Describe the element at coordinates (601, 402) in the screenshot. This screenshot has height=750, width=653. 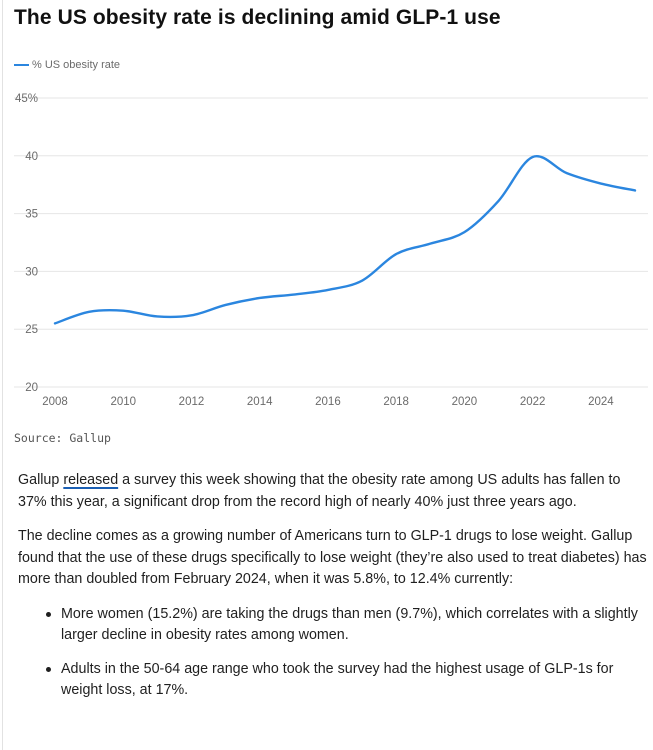
I see `x-tick-label: 2024` at that location.